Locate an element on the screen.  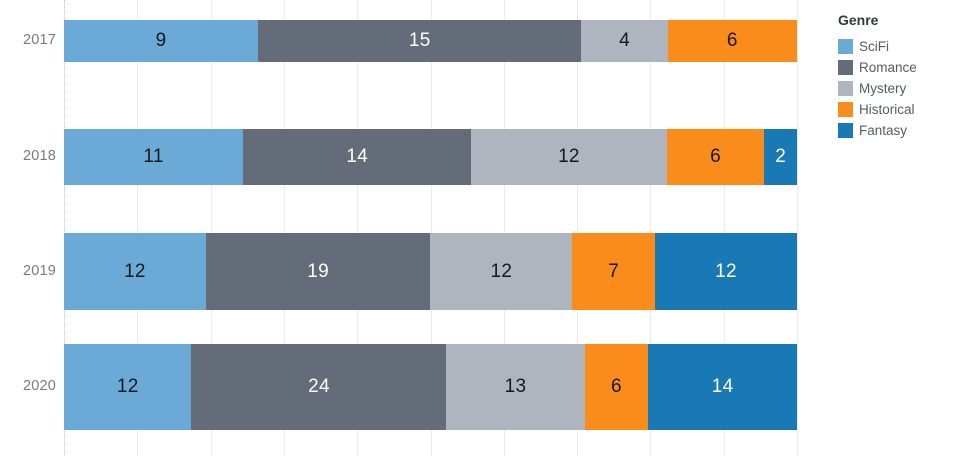
segment-value-label: 4 is located at coordinates (624, 40).